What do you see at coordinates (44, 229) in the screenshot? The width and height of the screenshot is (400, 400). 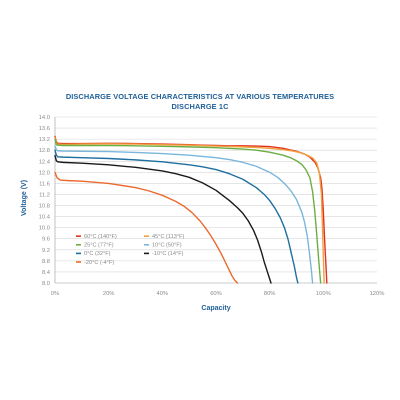 I see `y-tick-label: 10.0` at bounding box center [44, 229].